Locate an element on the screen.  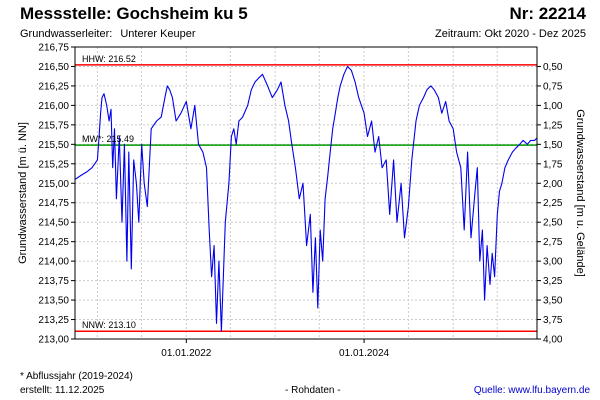
x-tick-label: 01.01.2022 is located at coordinates (186, 353).